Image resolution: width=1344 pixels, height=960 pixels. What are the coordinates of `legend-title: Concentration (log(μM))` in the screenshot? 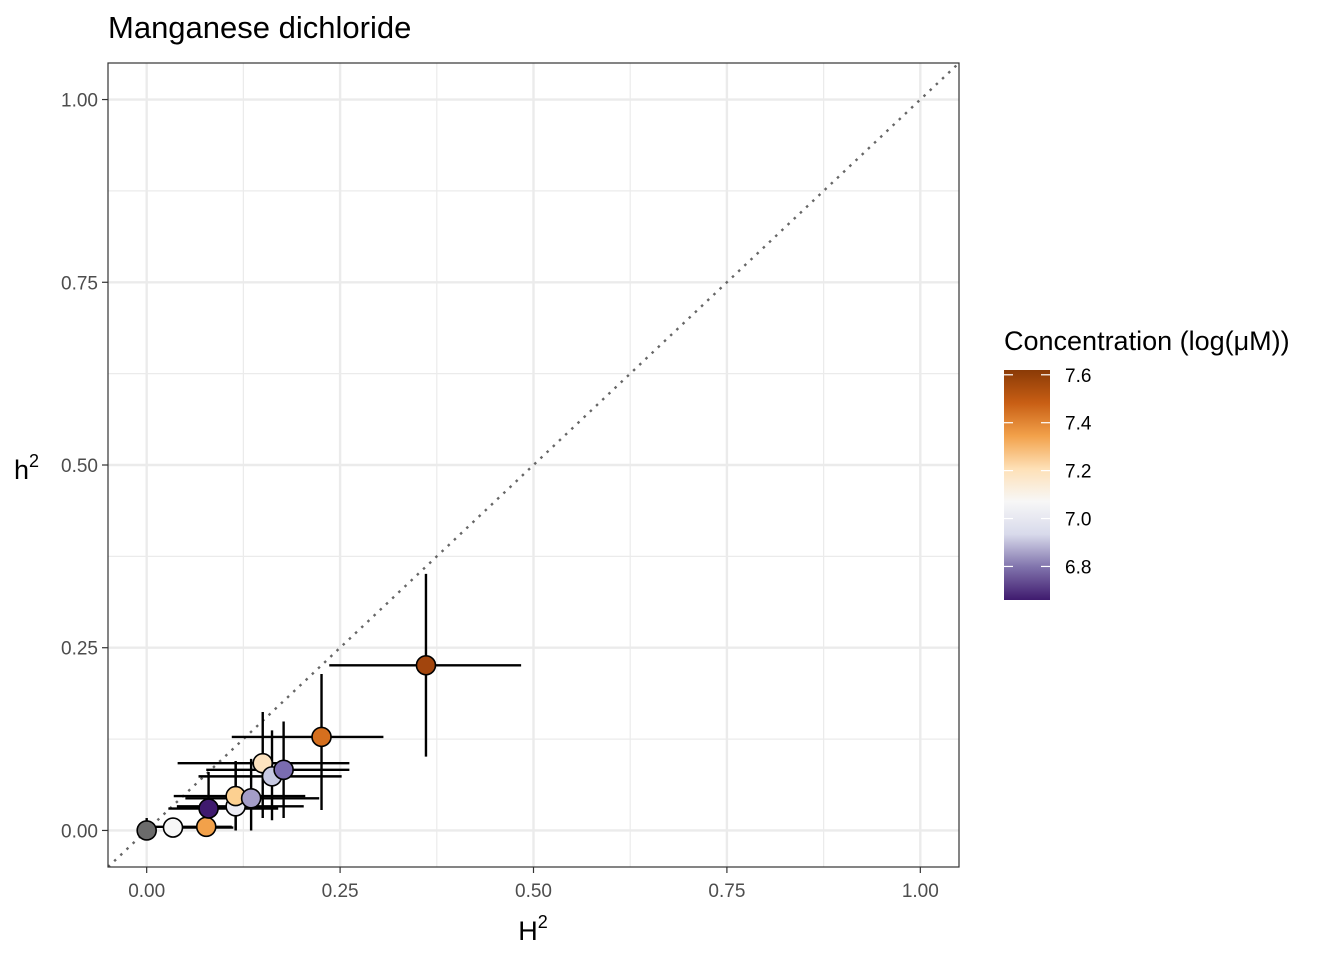 It's located at (1147, 341).